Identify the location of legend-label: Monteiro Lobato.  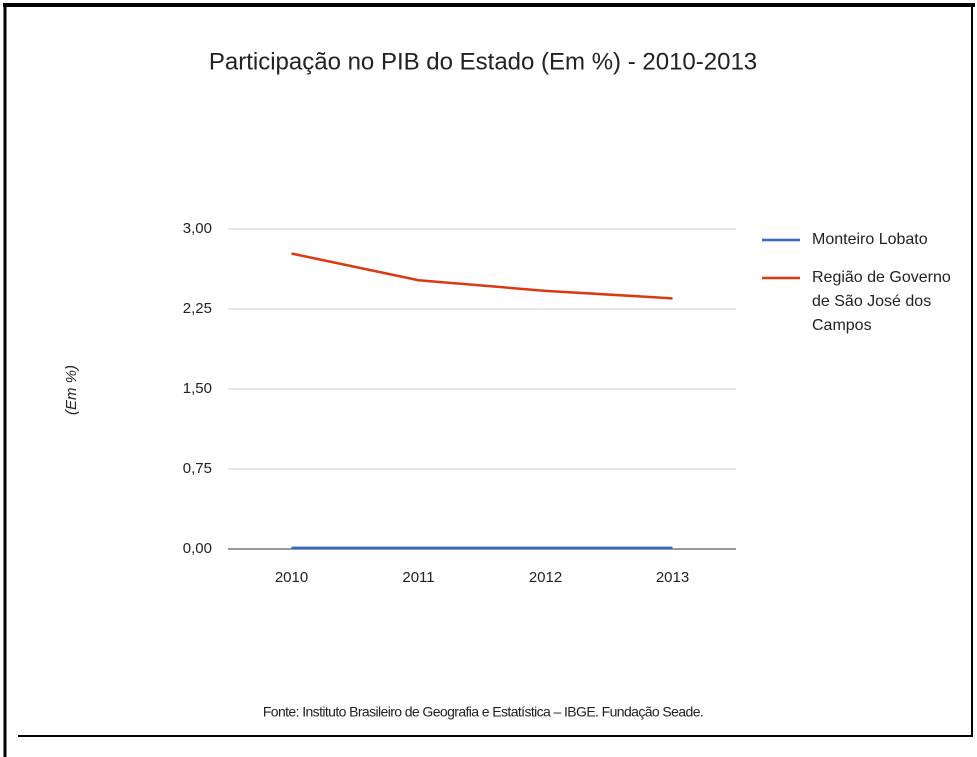
(870, 239).